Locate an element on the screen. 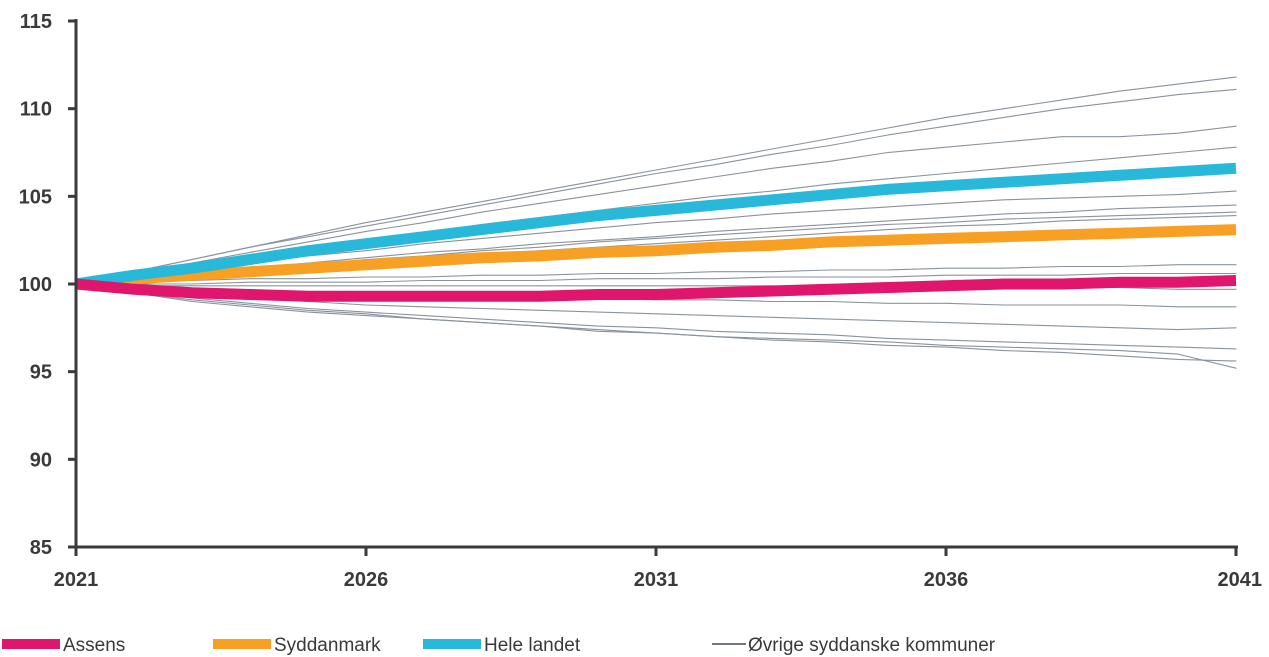 The image size is (1269, 657). legend-label: Syddanmark is located at coordinates (327, 645).